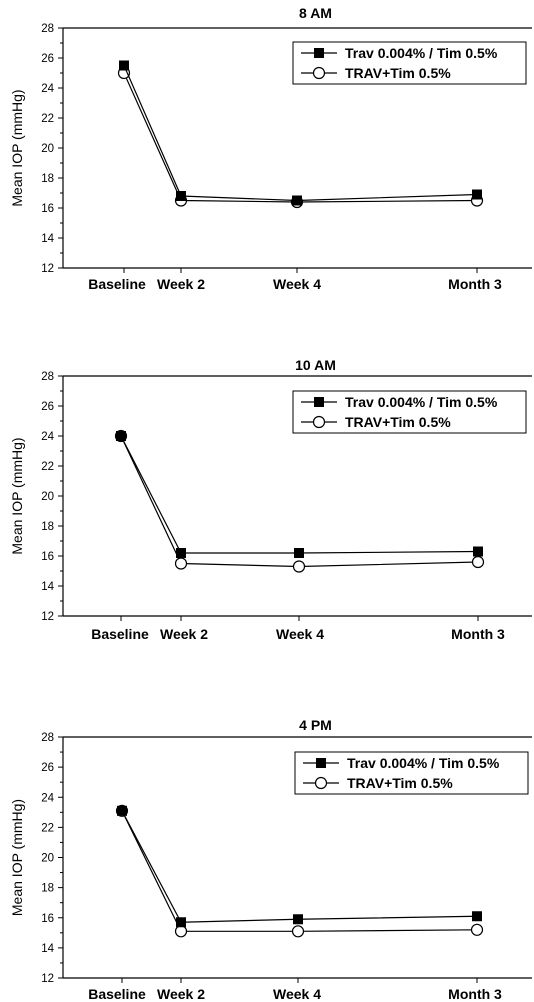 The image size is (534, 1002). I want to click on chart-title: 8 AM, so click(315, 13).